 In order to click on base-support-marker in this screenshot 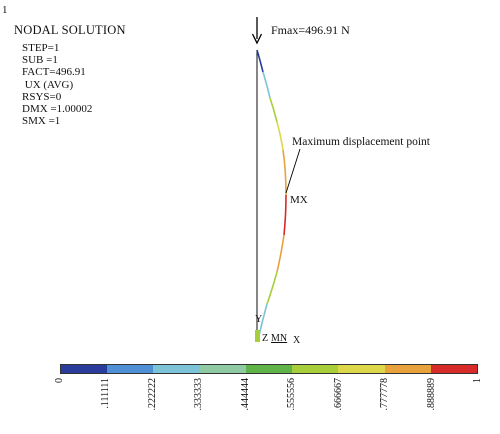, I will do `click(257, 336)`.